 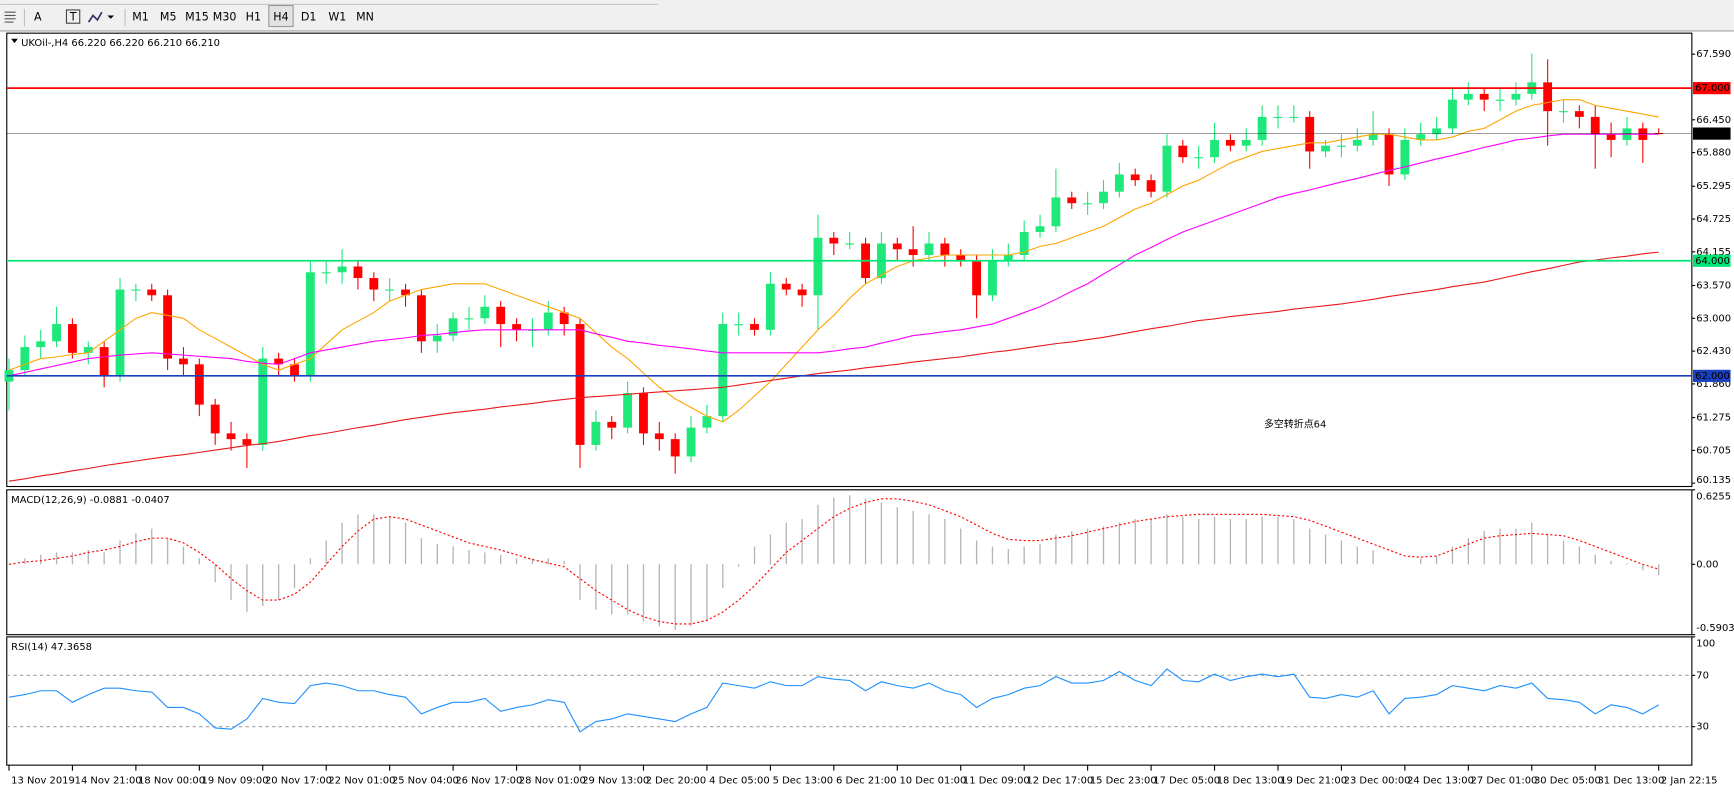 What do you see at coordinates (10, 17) in the screenshot?
I see `menu-icon` at bounding box center [10, 17].